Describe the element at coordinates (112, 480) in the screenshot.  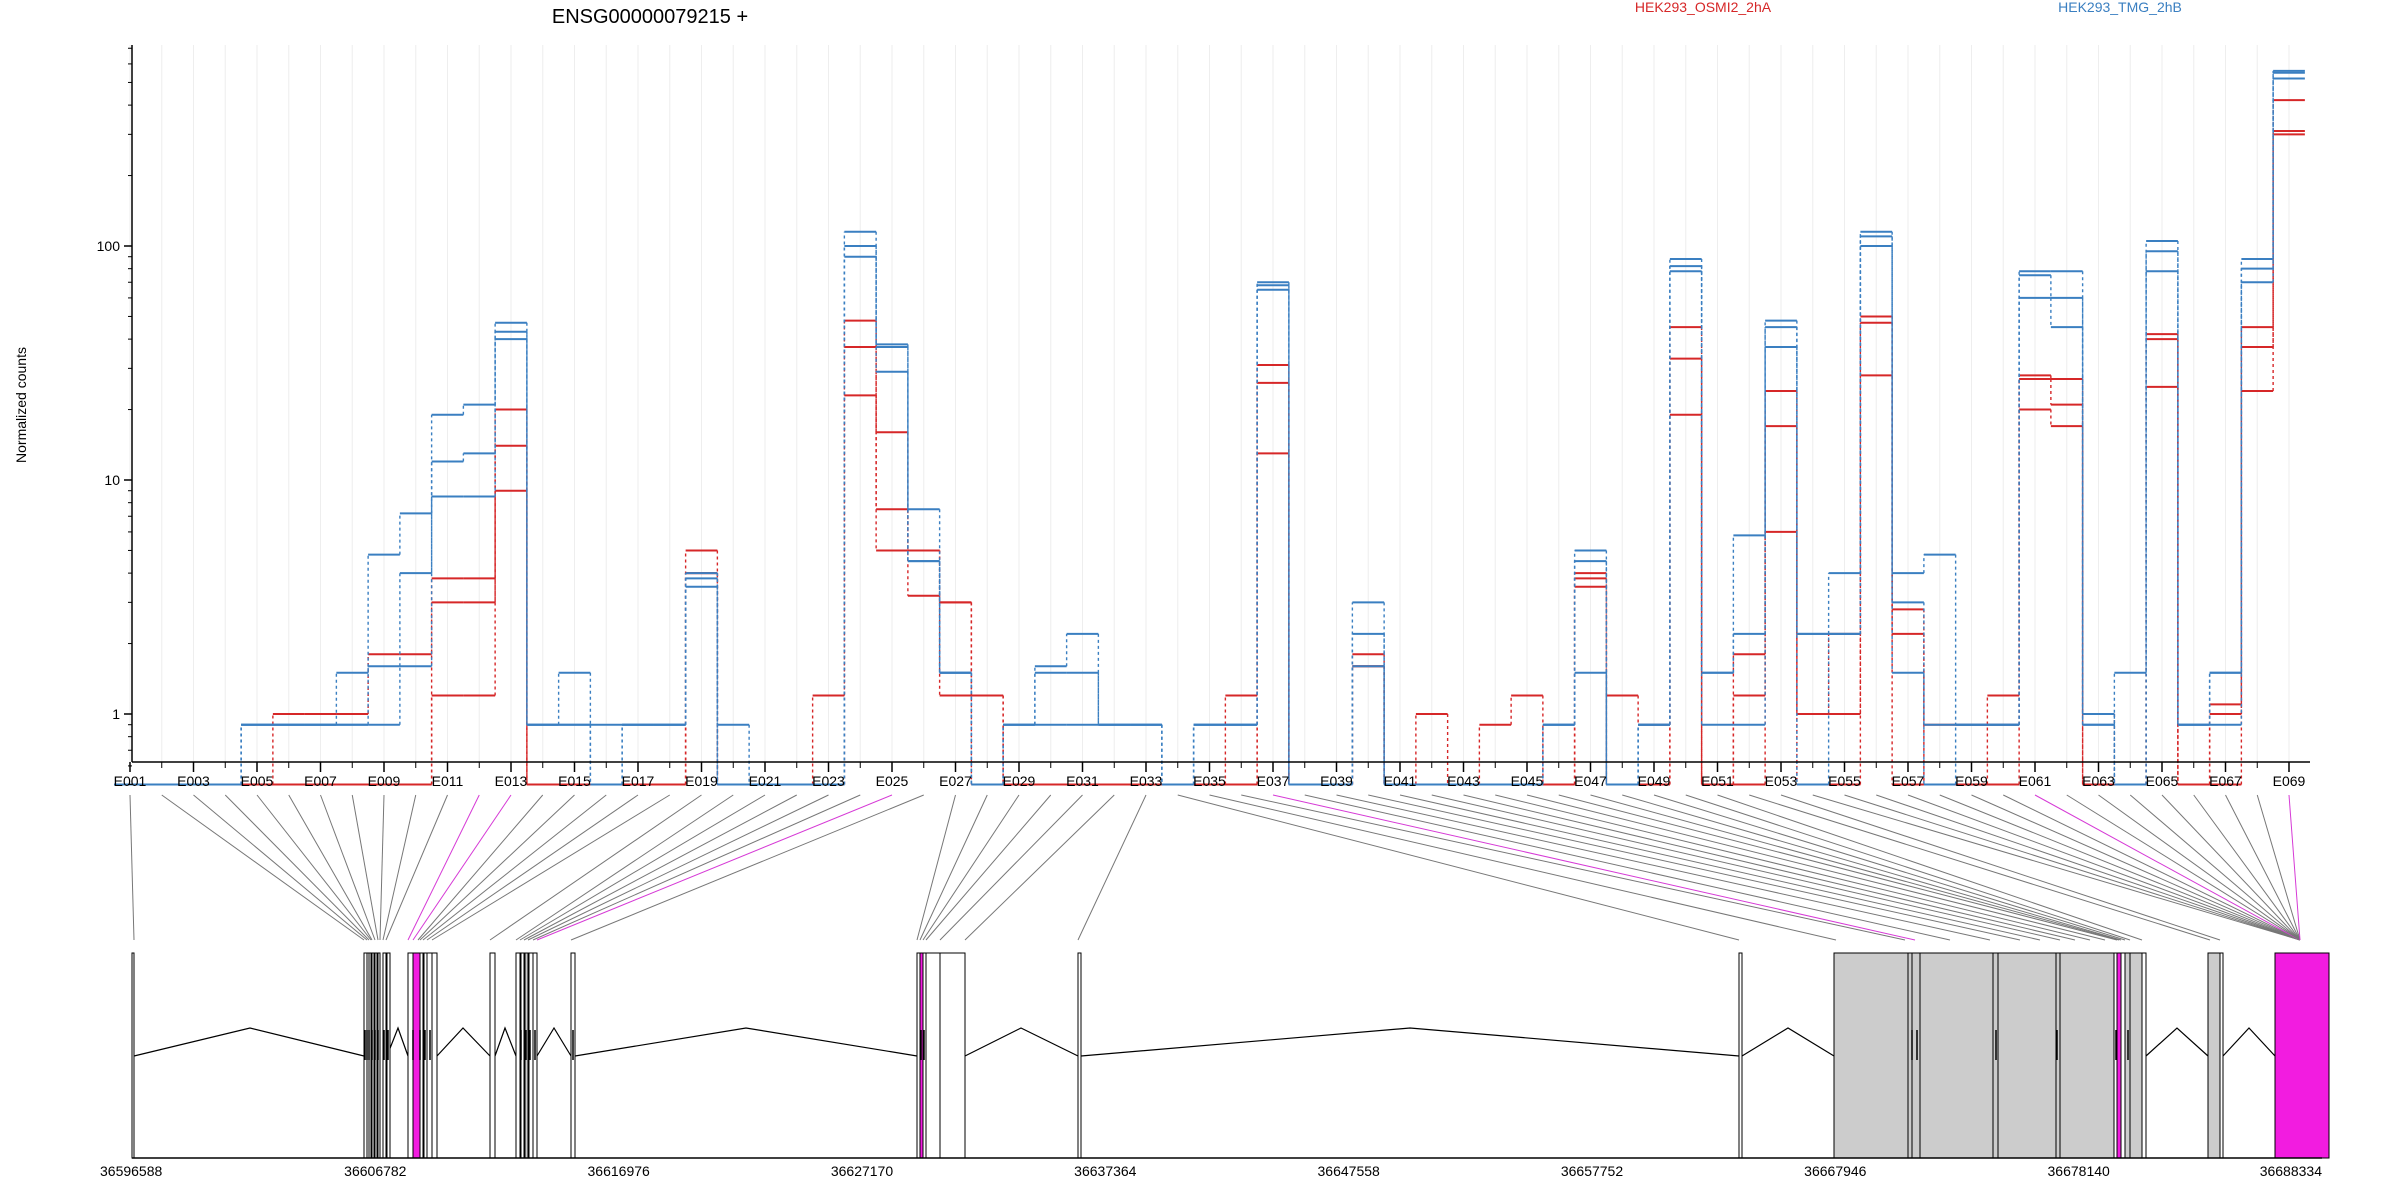
I see `y-tick-label: 10` at that location.